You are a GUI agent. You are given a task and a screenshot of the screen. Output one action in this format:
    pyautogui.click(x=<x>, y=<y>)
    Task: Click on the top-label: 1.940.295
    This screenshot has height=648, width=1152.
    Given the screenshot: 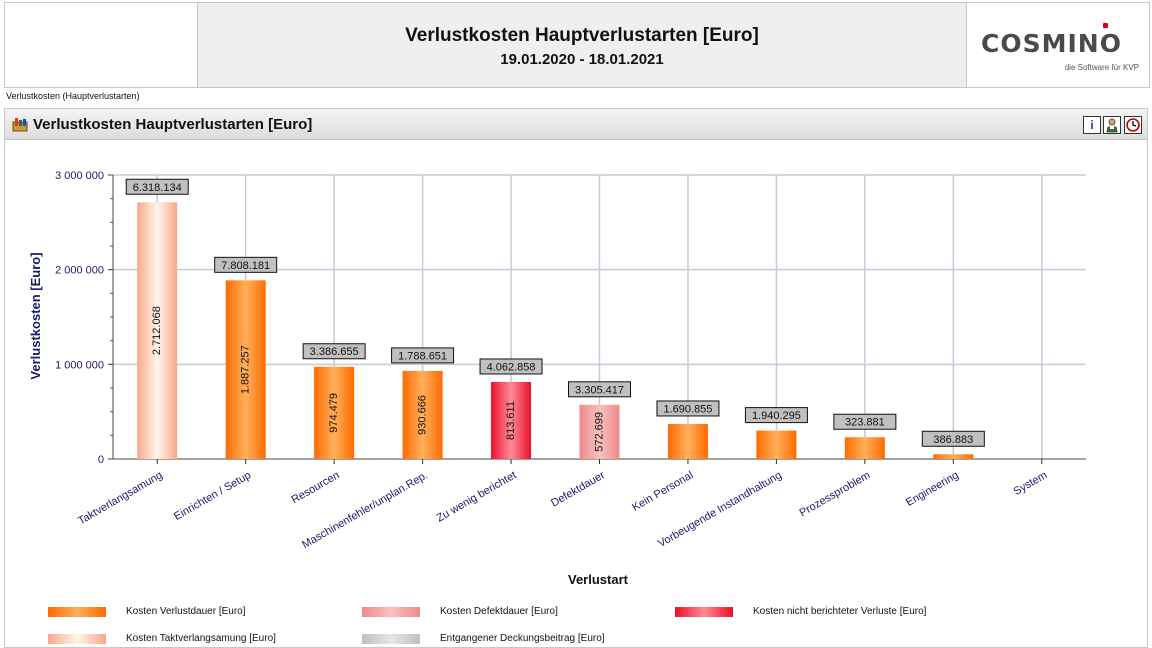 What is the action you would take?
    pyautogui.click(x=776, y=416)
    